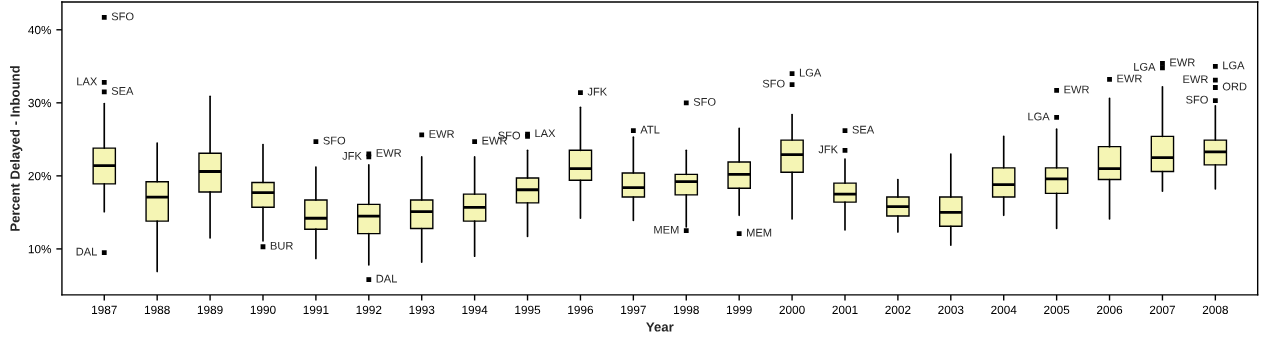  Describe the element at coordinates (281, 245) in the screenshot. I see `data-label: BUR` at that location.